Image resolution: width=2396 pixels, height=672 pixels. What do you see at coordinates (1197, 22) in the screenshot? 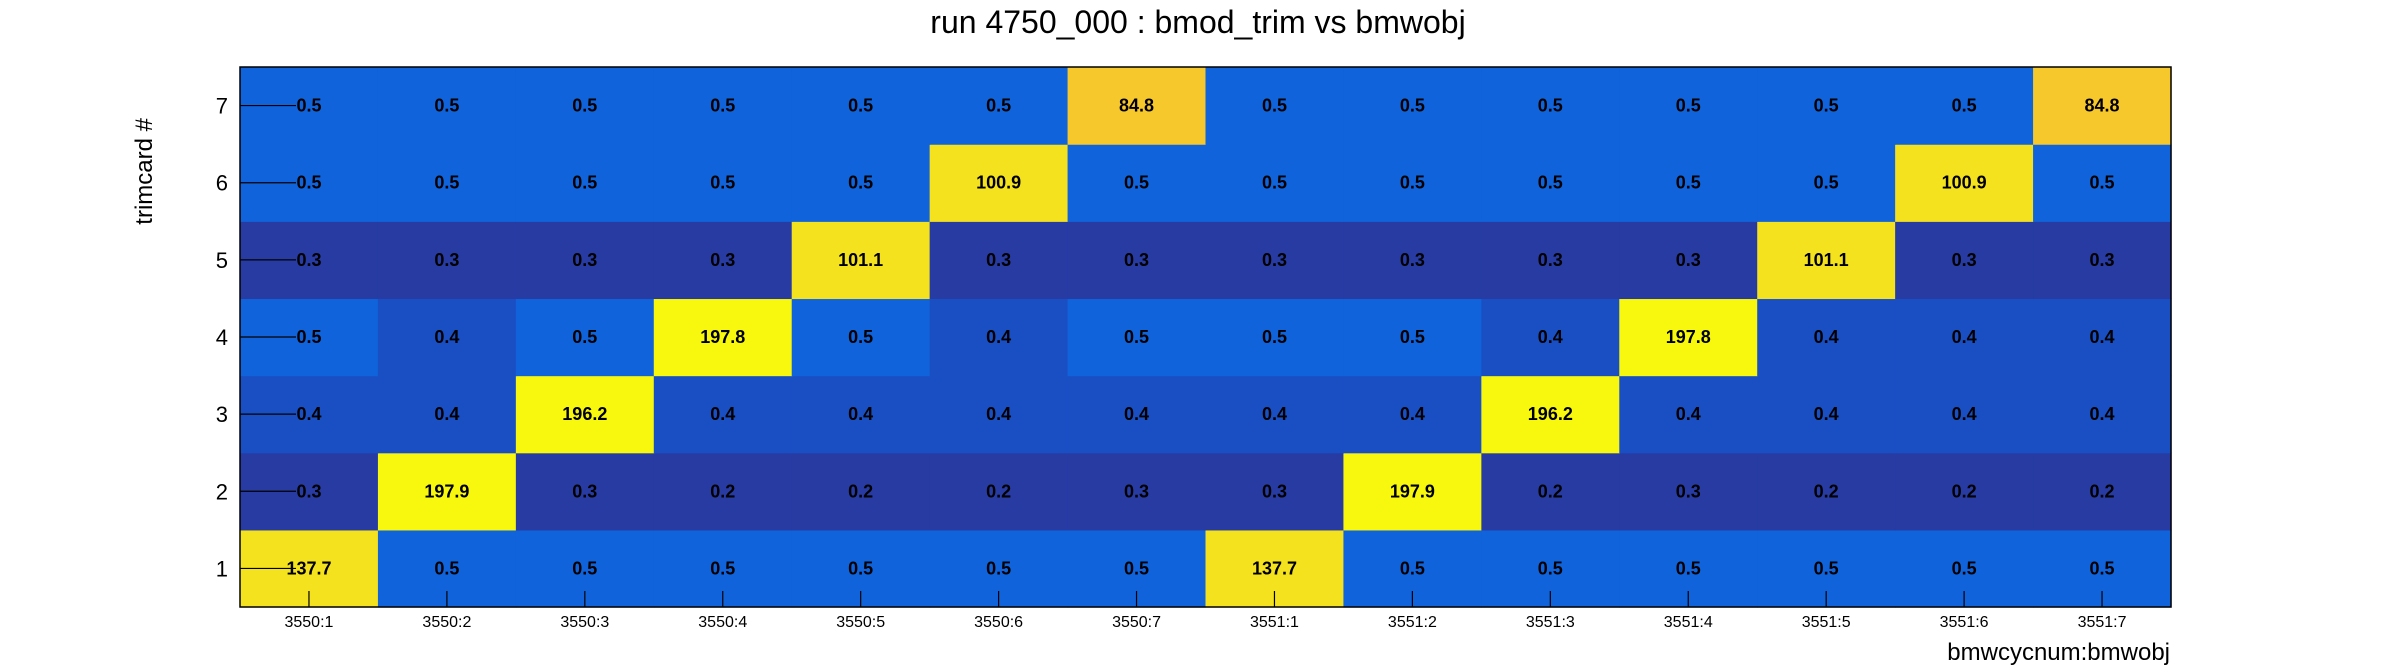
I see `chart-title: run 4750_000 : bmod_trim vs bmwobj` at bounding box center [1197, 22].